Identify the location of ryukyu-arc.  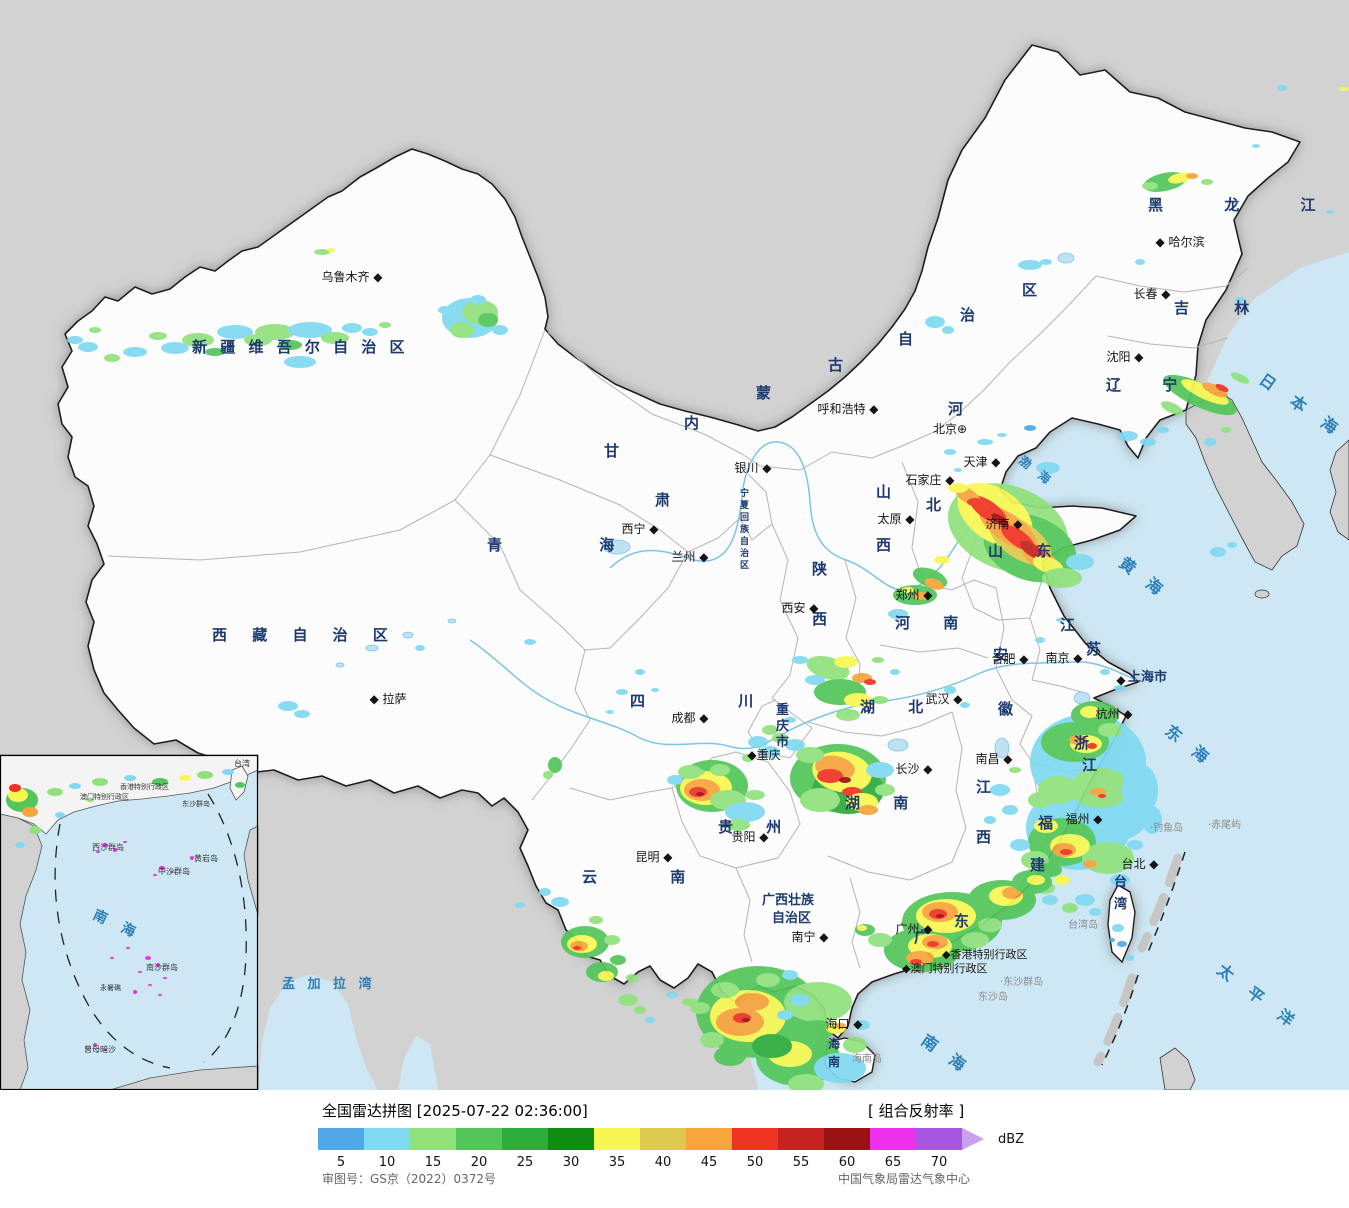
(1138, 960).